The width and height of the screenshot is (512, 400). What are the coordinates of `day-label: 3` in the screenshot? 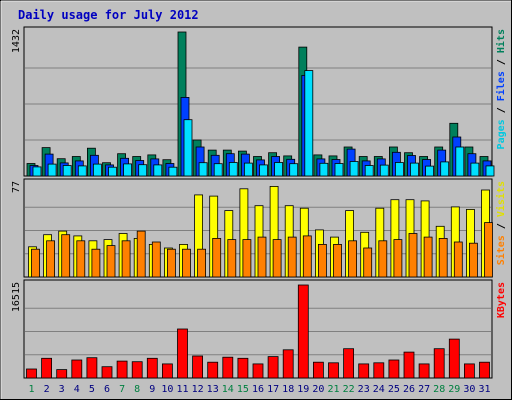 It's located at (62, 389).